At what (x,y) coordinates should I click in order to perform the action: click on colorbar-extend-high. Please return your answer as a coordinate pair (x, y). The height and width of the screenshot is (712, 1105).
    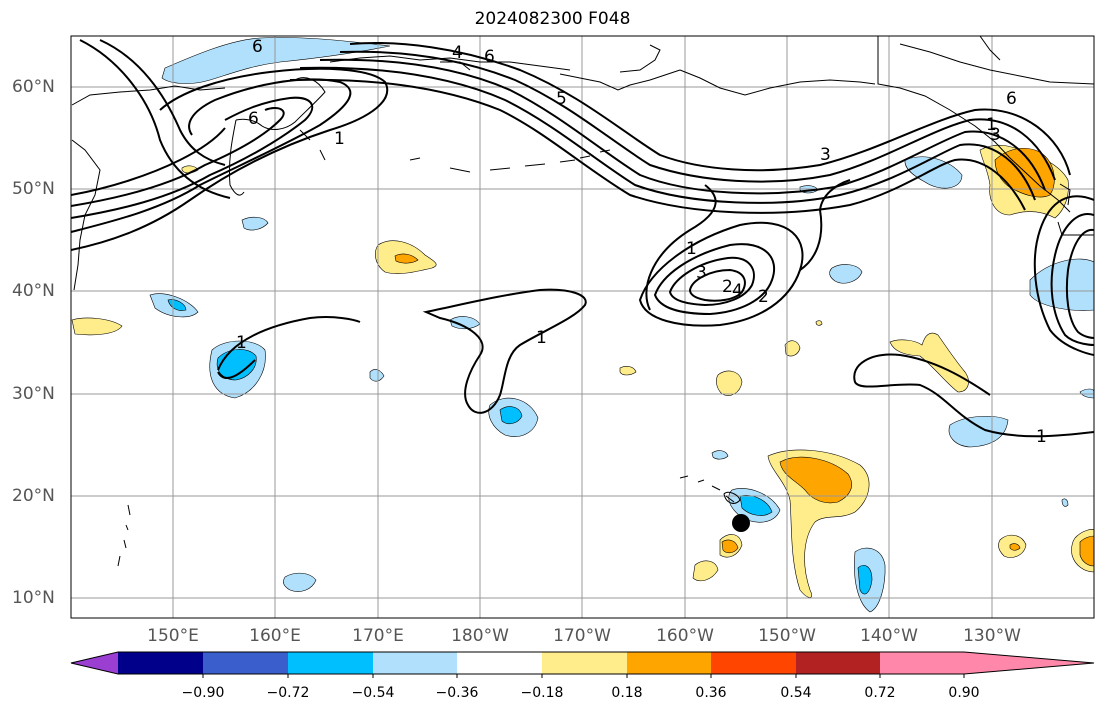
    Looking at the image, I should click on (1029, 663).